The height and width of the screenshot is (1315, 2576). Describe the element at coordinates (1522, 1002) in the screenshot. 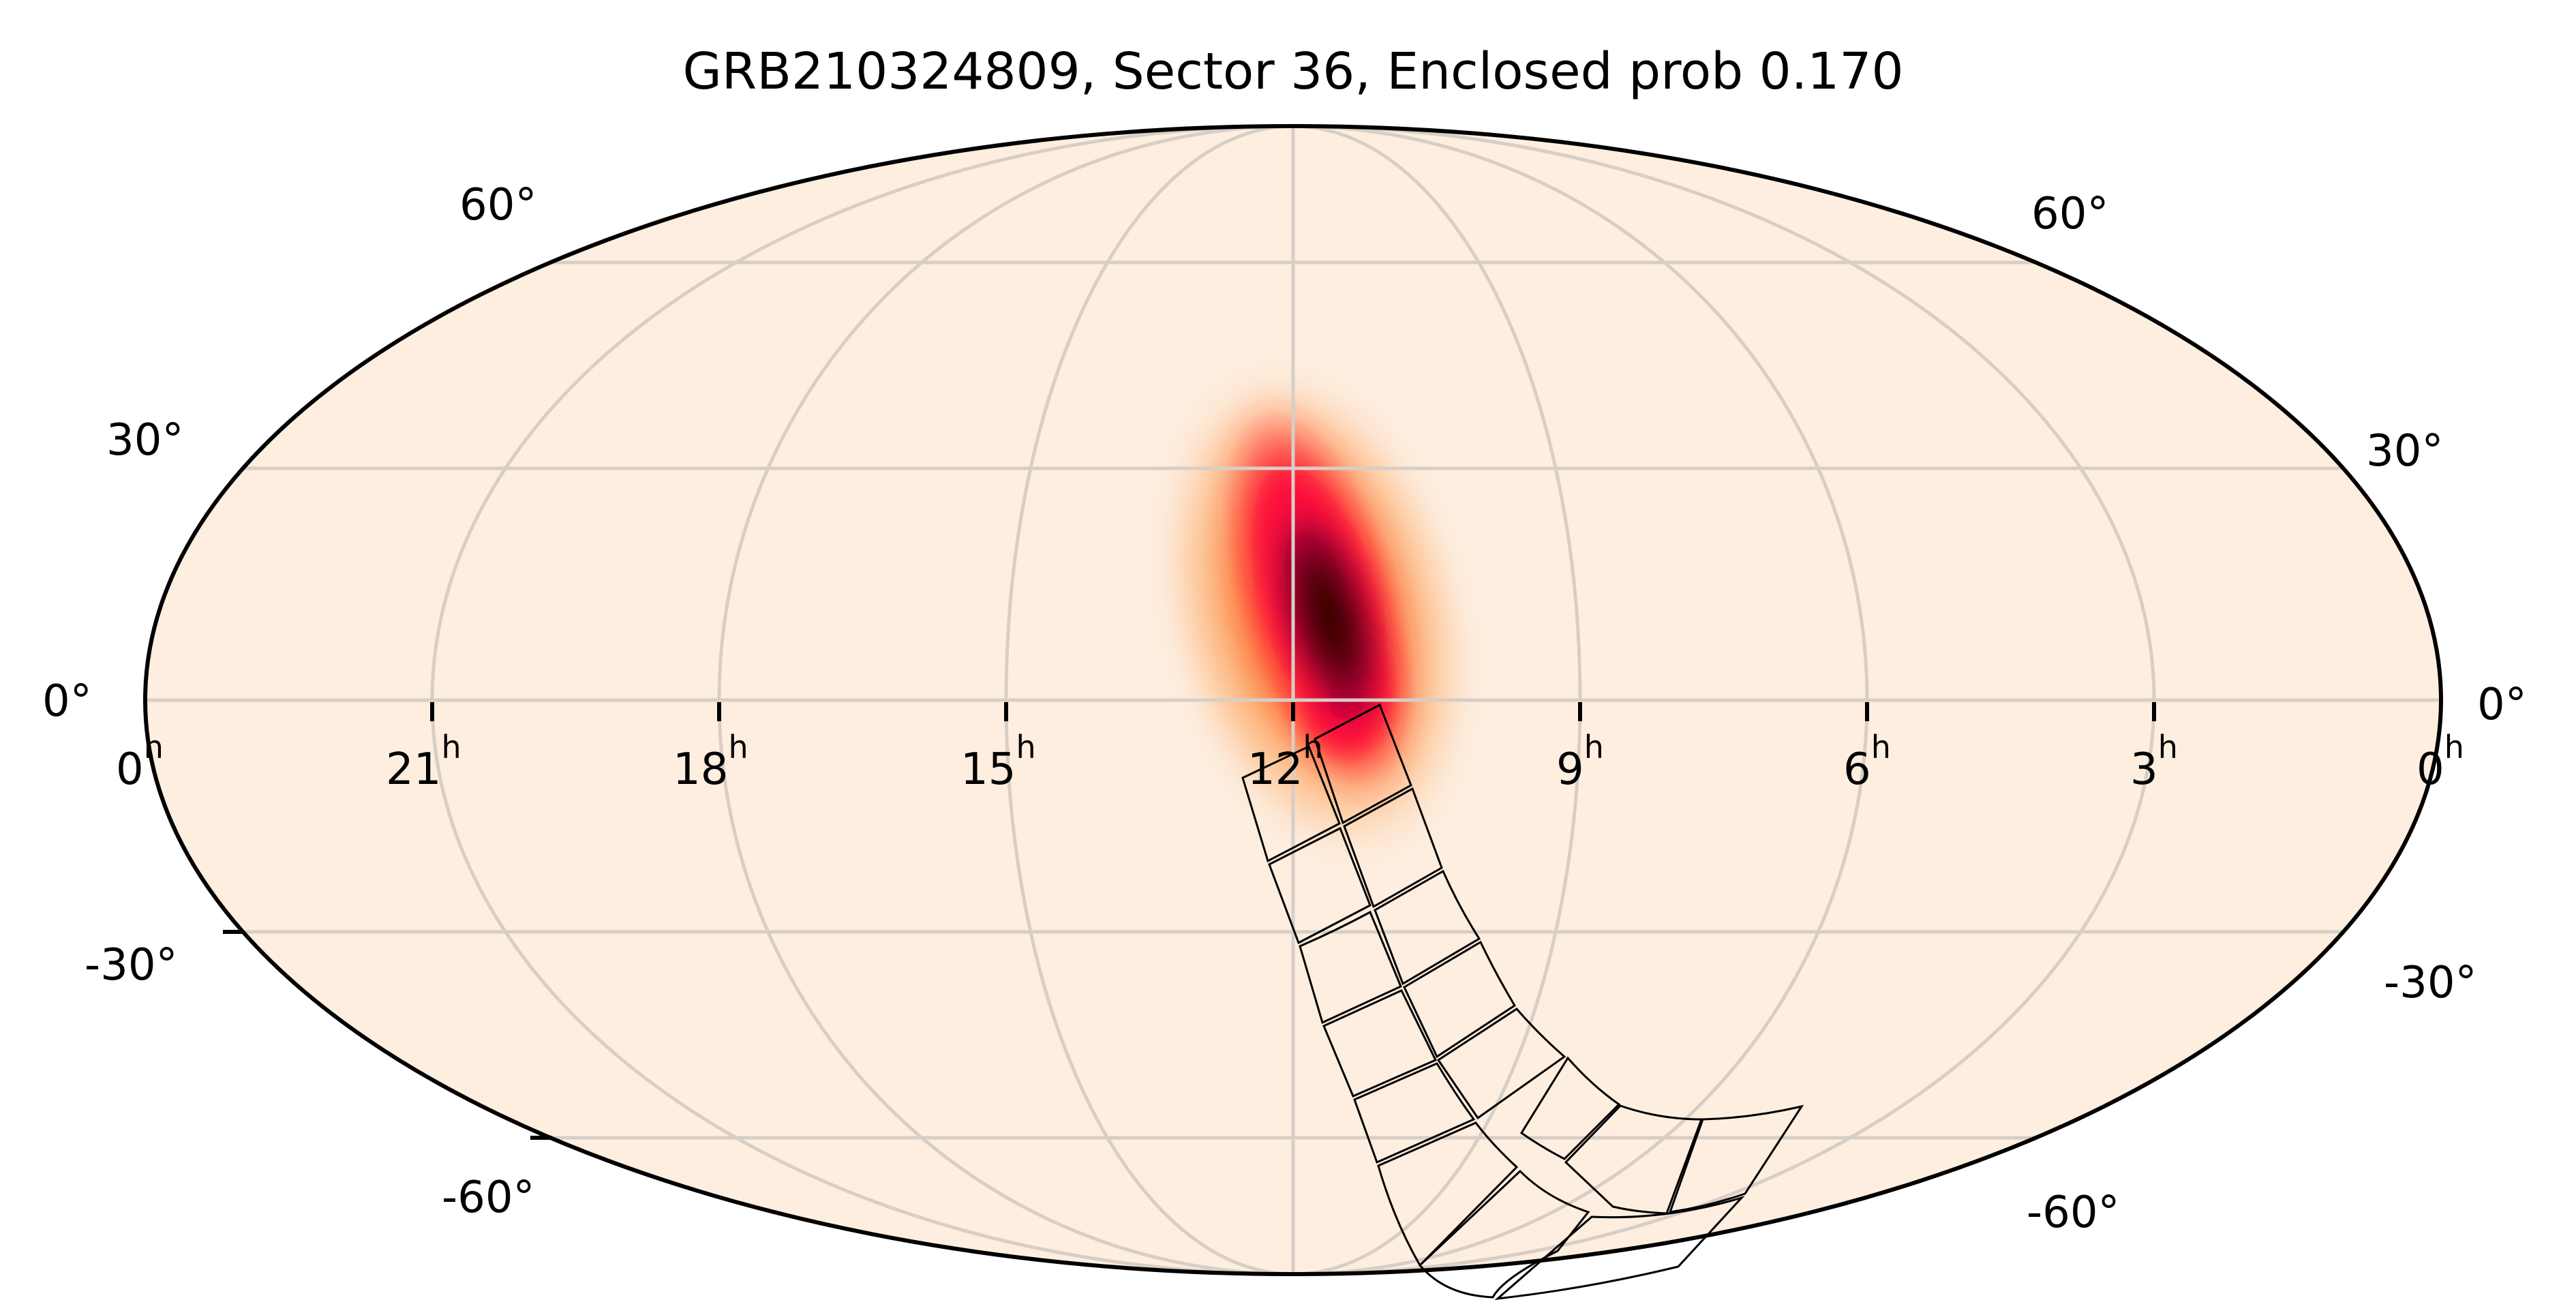

I see `sector-footprint` at that location.